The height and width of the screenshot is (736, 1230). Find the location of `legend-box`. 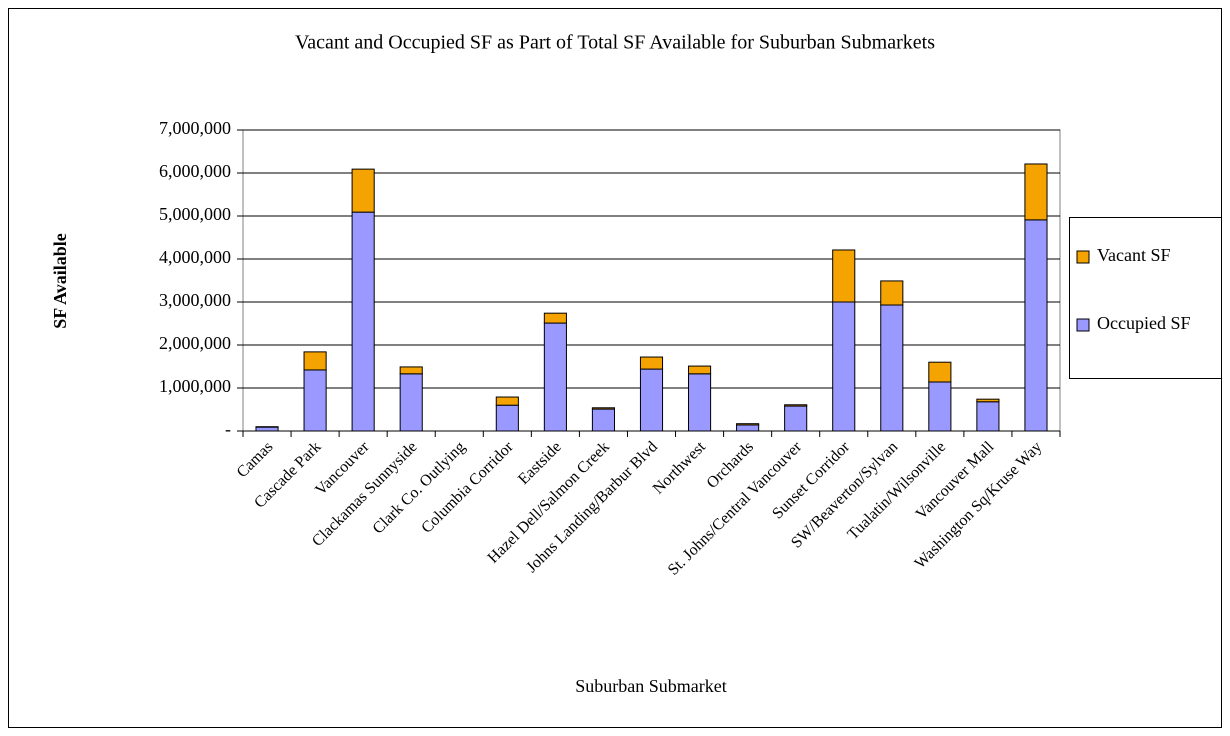

legend-box is located at coordinates (1145, 298).